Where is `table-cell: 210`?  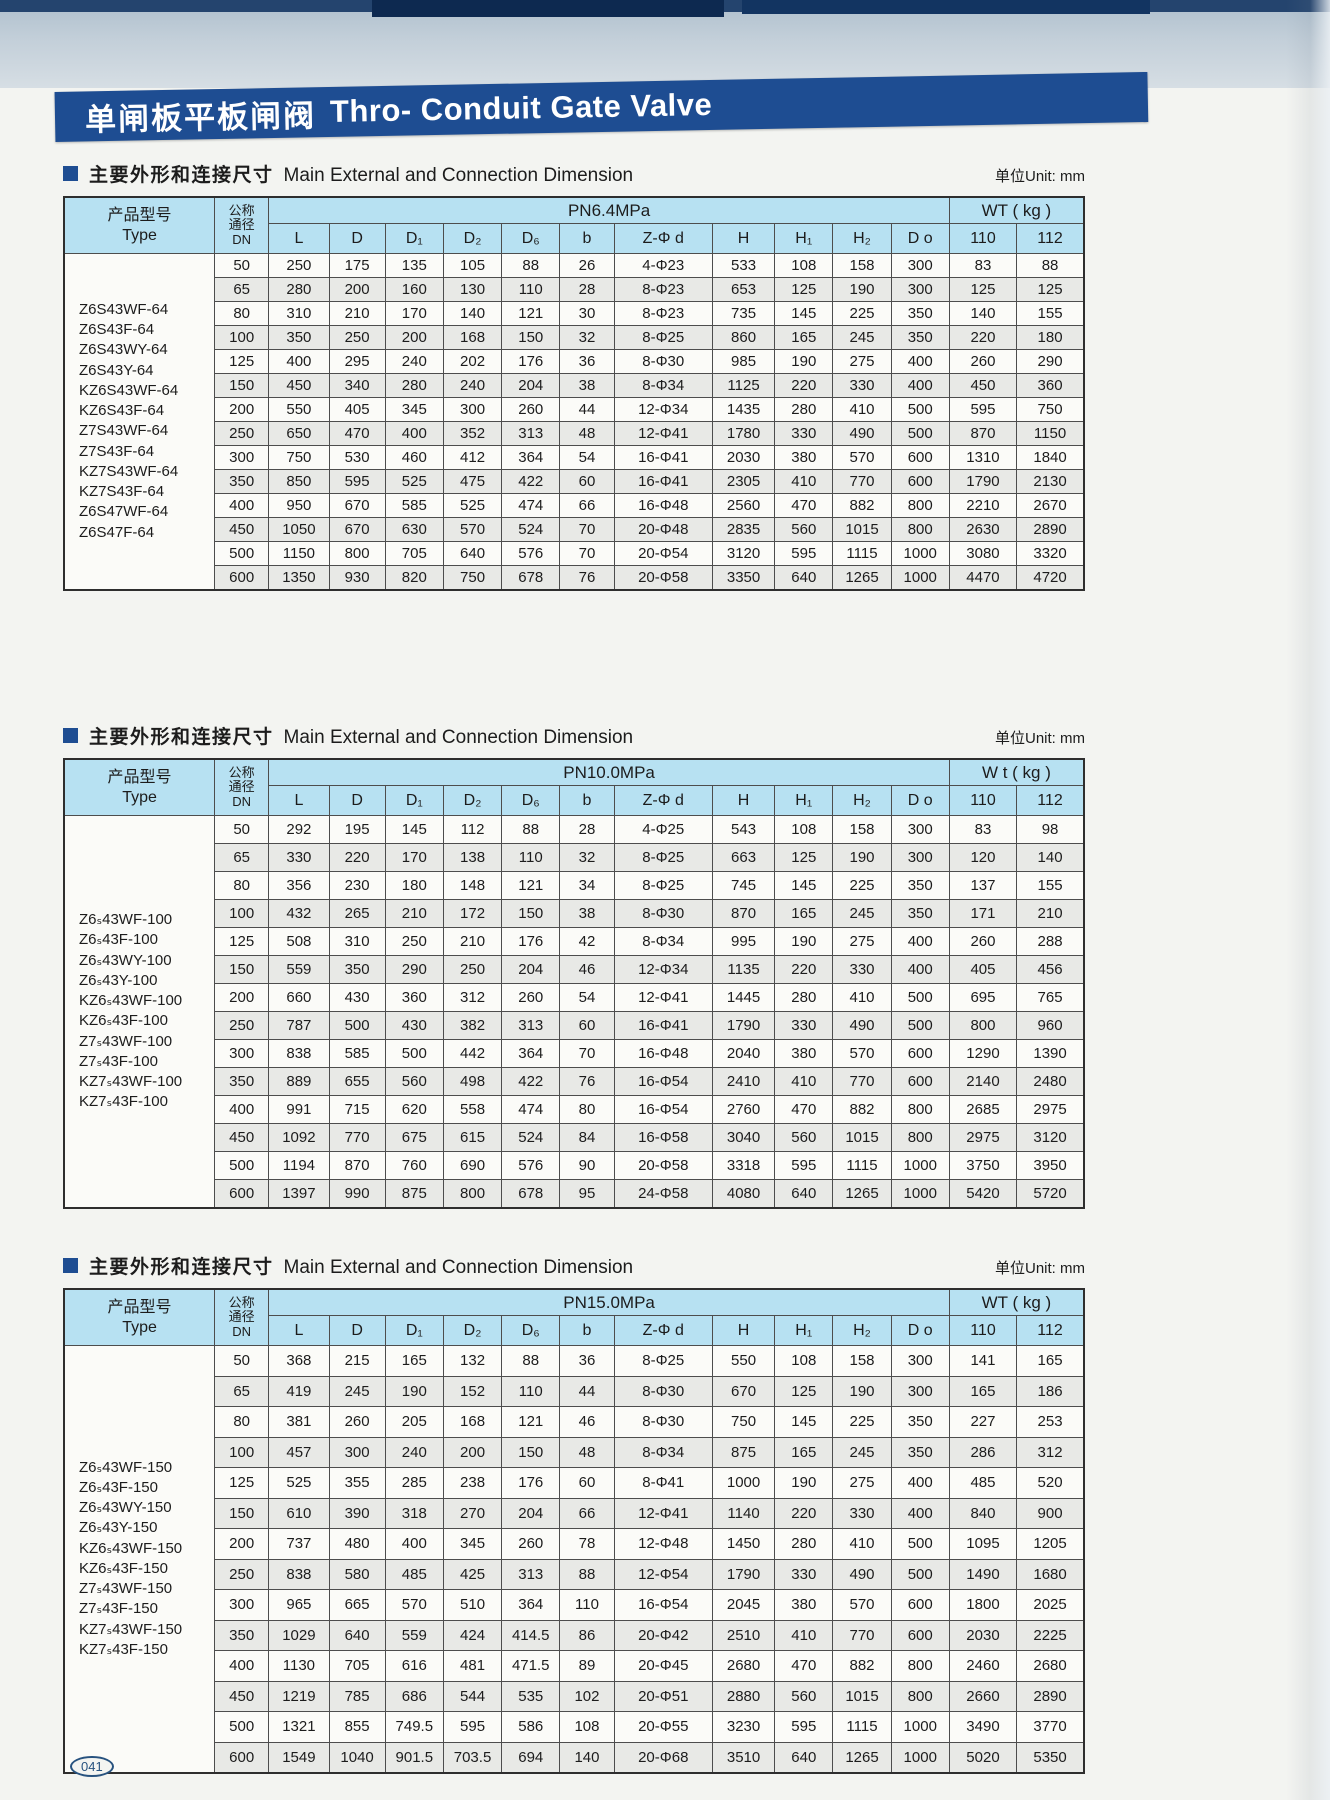 table-cell: 210 is located at coordinates (357, 313).